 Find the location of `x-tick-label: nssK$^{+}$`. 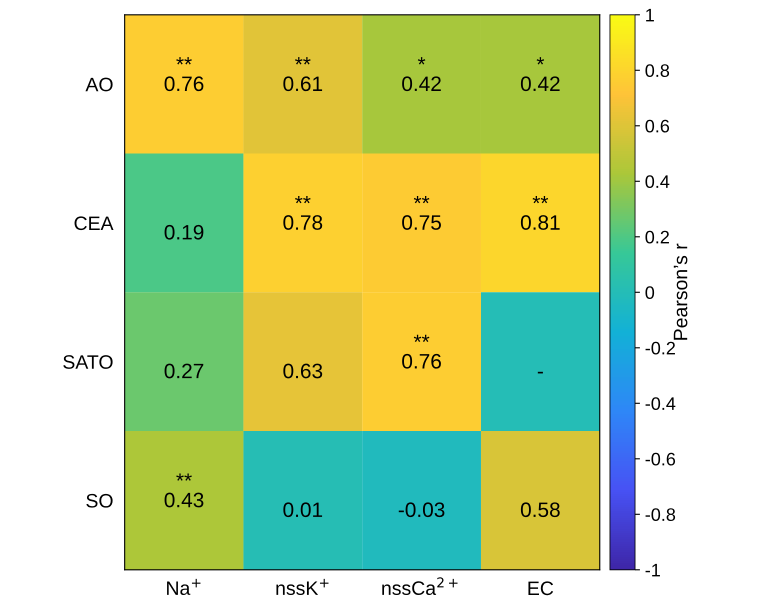

x-tick-label: nssK$^{+}$ is located at coordinates (302, 587).